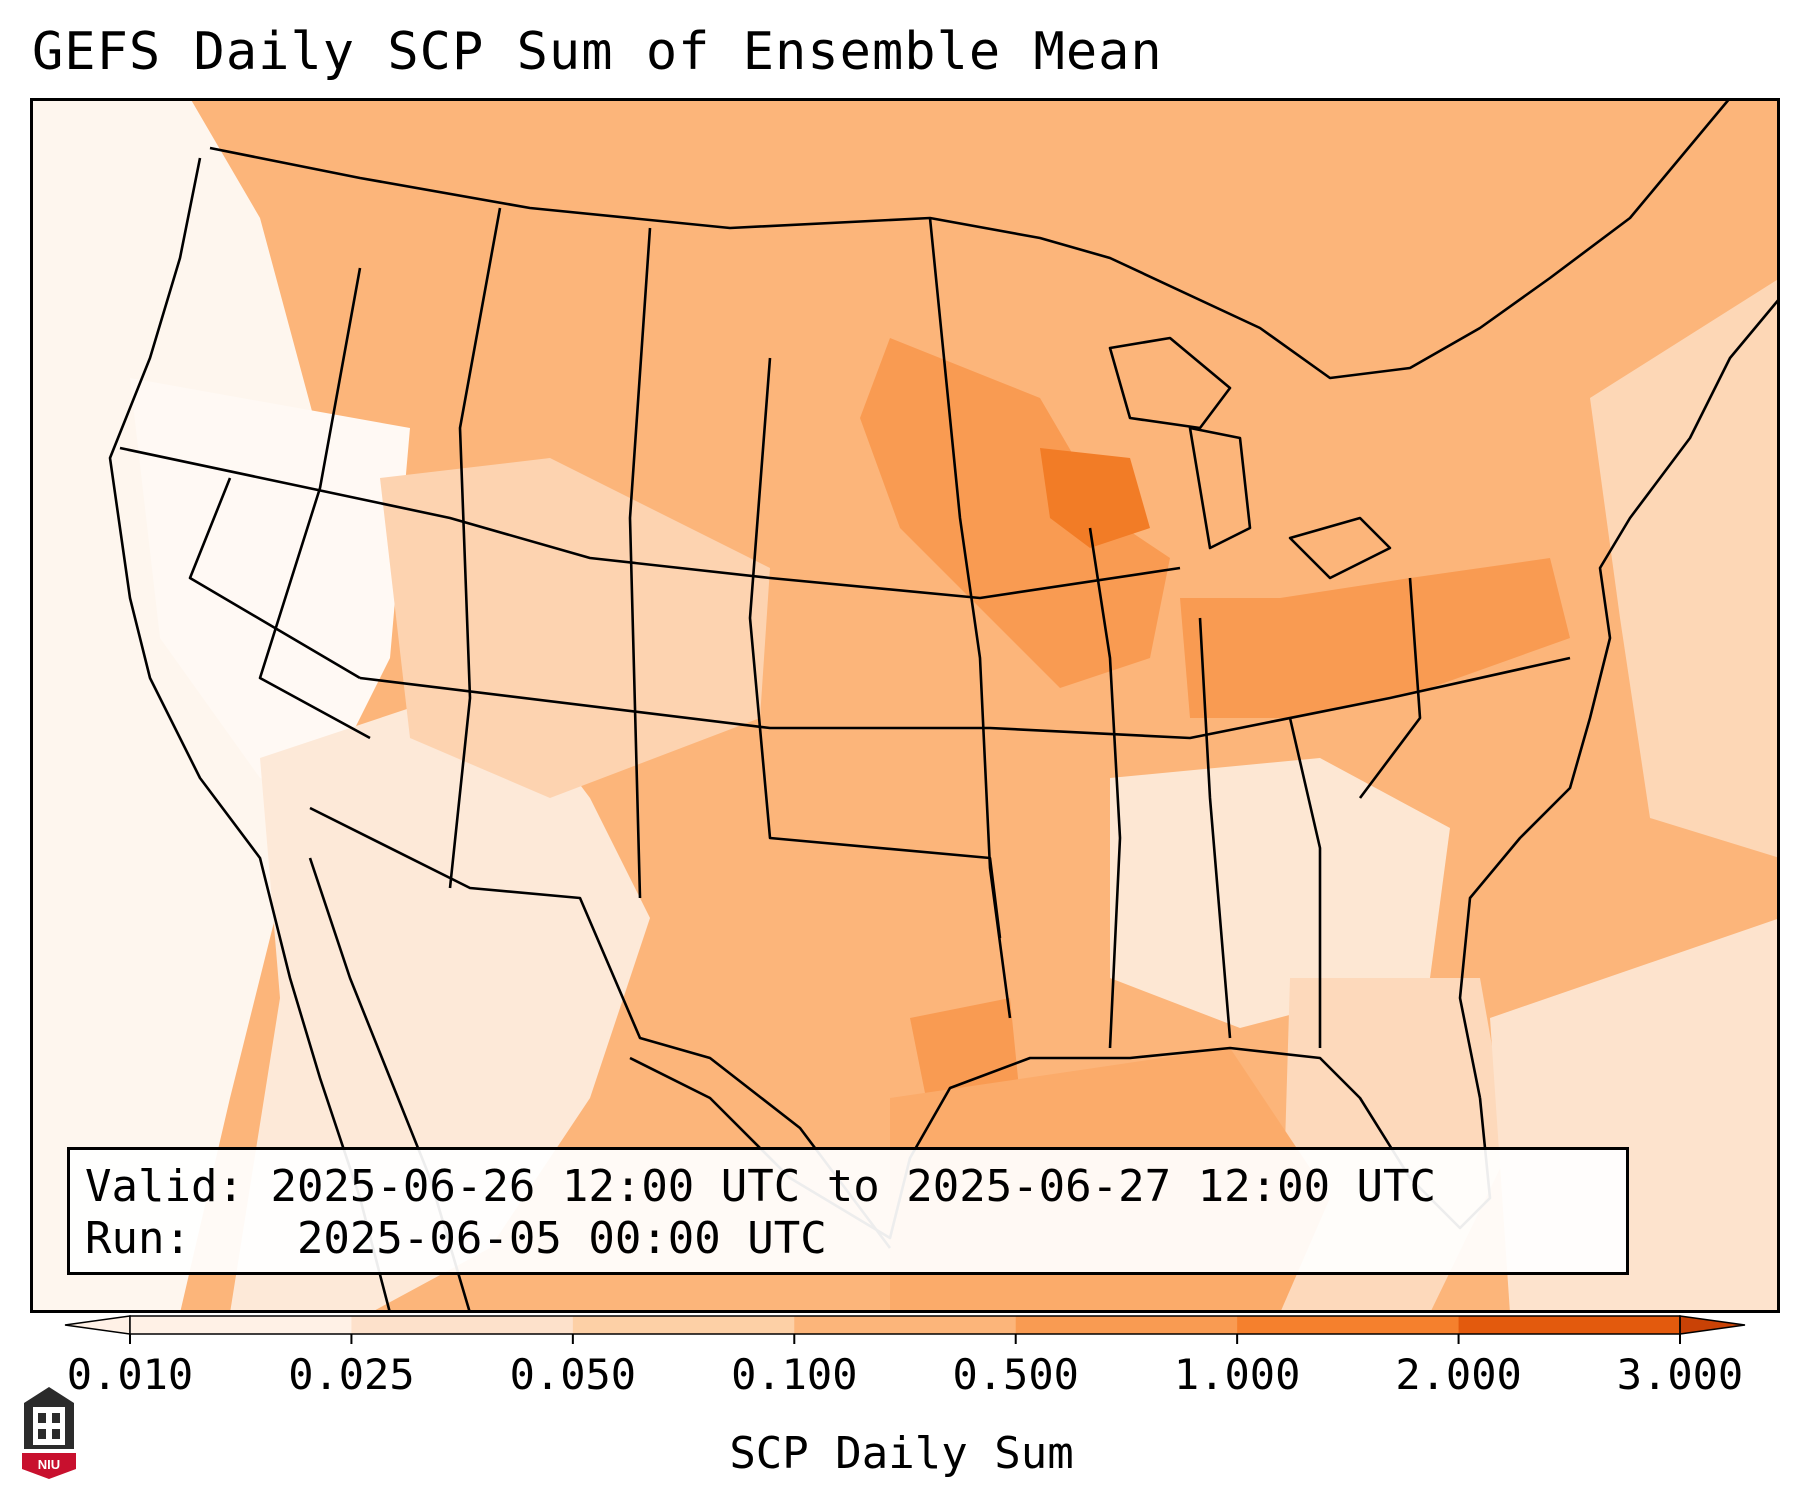 The image size is (1803, 1500). I want to click on colorbar-tick-label: 1.000, so click(1237, 1374).